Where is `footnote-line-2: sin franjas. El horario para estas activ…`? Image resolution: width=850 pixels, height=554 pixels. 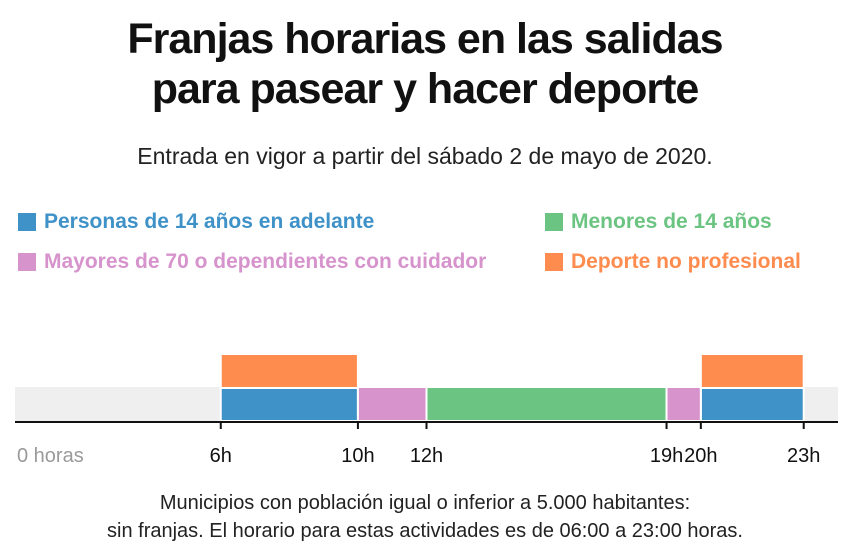 footnote-line-2: sin franjas. El horario para estas activ… is located at coordinates (425, 531).